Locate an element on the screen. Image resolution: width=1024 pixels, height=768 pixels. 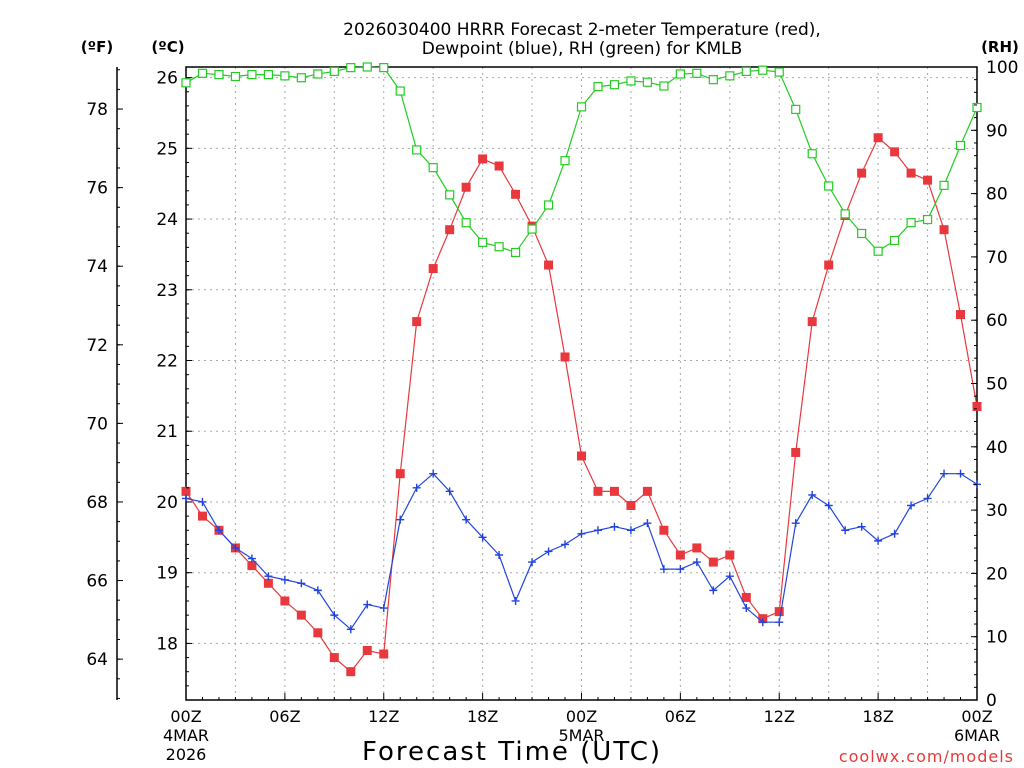
fahrenheit-tick-label: 66 is located at coordinates (97, 582).